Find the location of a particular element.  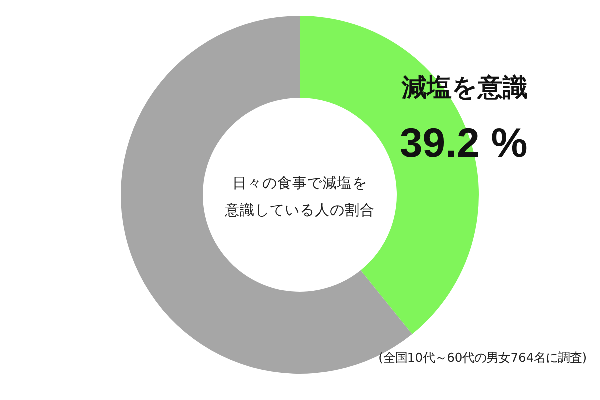

annotation: (全国10代～60代の男女764名に調査) is located at coordinates (482, 358).